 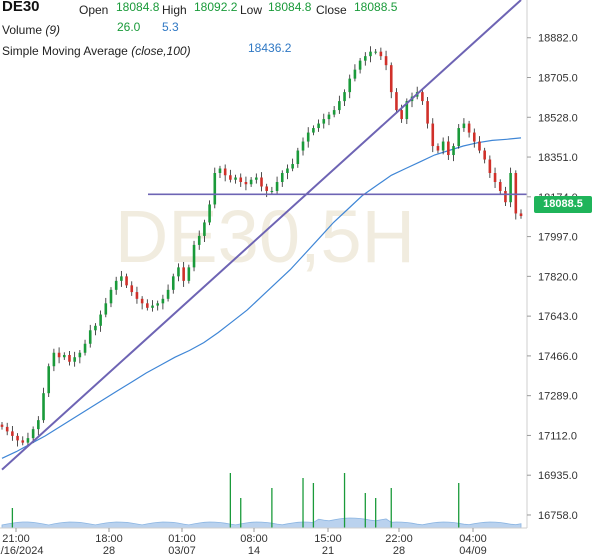 I want to click on x-tick-date: 03/07, so click(x=182, y=551).